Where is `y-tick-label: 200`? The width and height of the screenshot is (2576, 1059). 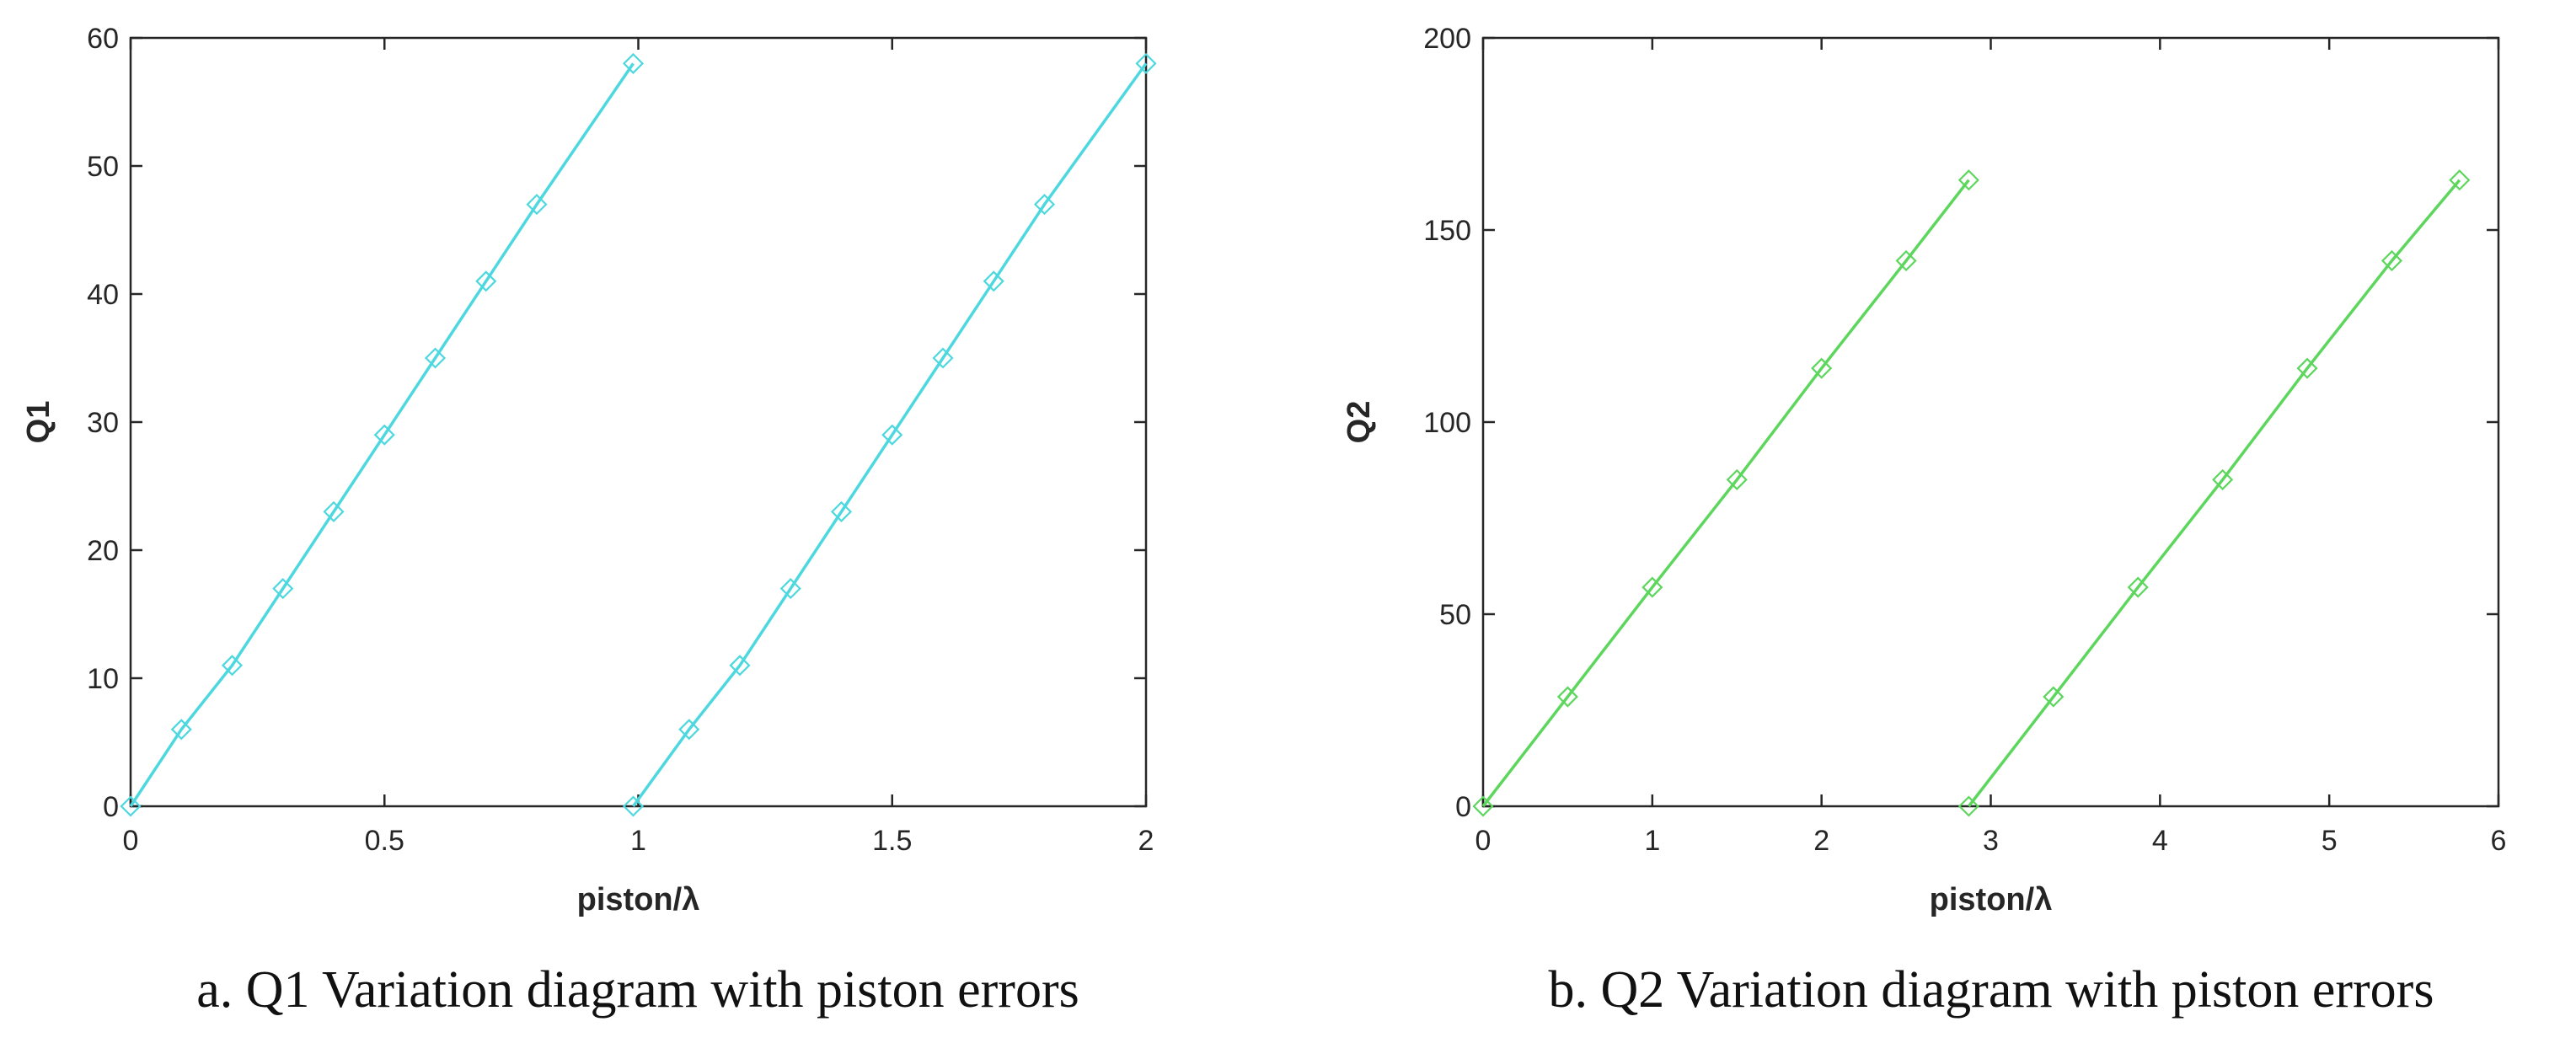
y-tick-label: 200 is located at coordinates (1447, 39).